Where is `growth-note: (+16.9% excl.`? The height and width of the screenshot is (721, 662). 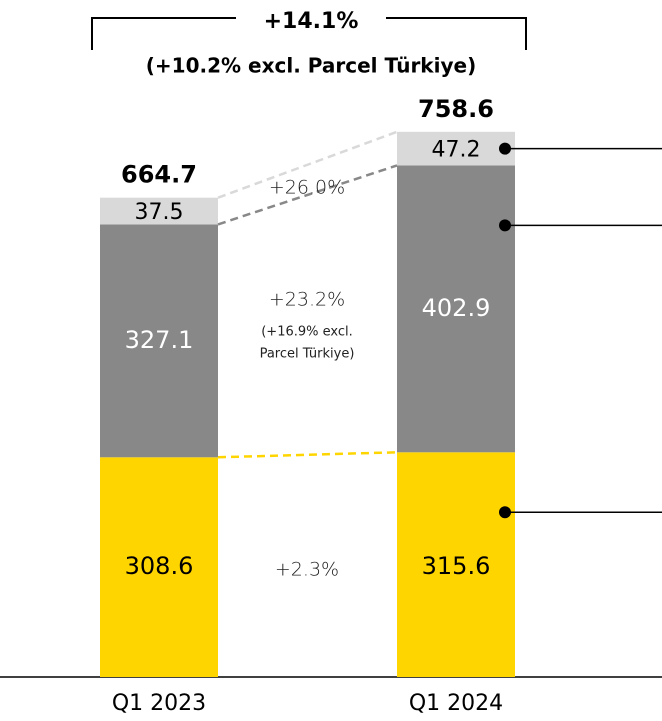
growth-note: (+16.9% excl. is located at coordinates (307, 332).